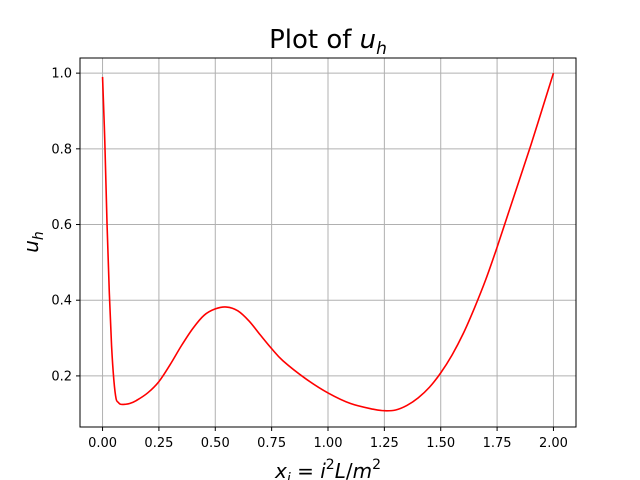 The height and width of the screenshot is (480, 640). Describe the element at coordinates (102, 443) in the screenshot. I see `x-tick-label: 0.00` at that location.